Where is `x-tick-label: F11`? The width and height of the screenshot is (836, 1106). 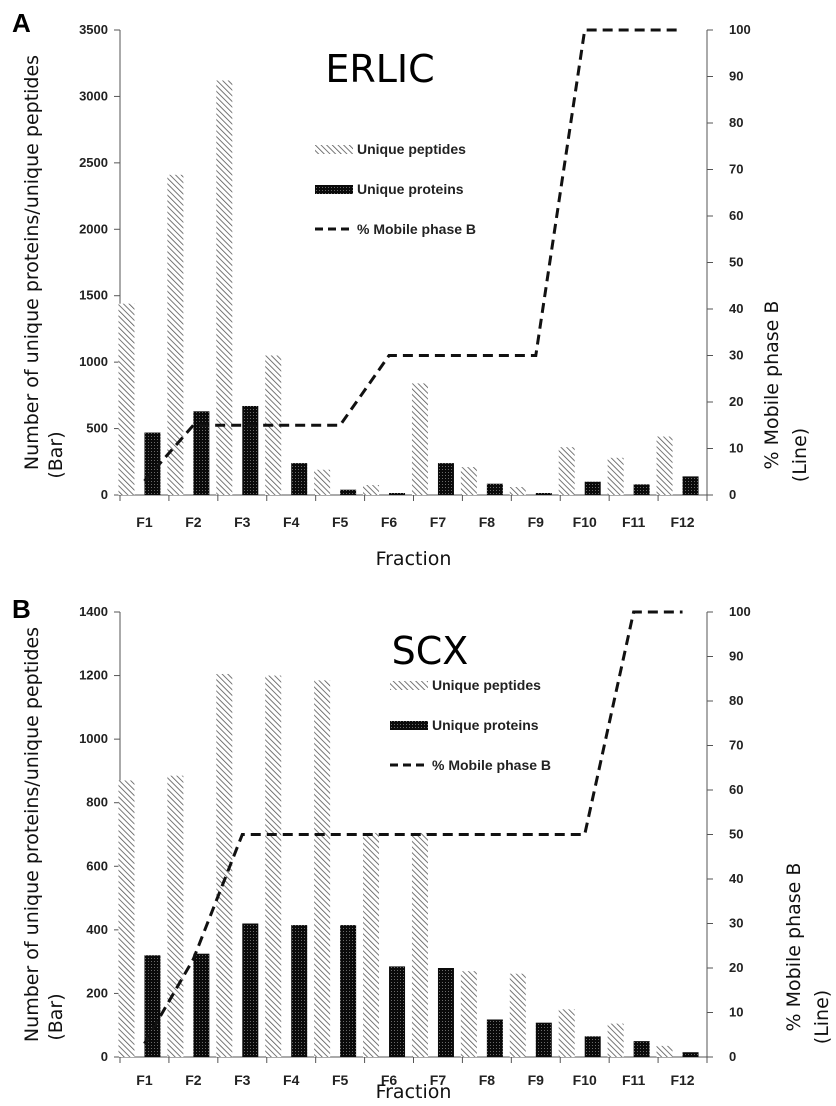
x-tick-label: F11 is located at coordinates (634, 1080).